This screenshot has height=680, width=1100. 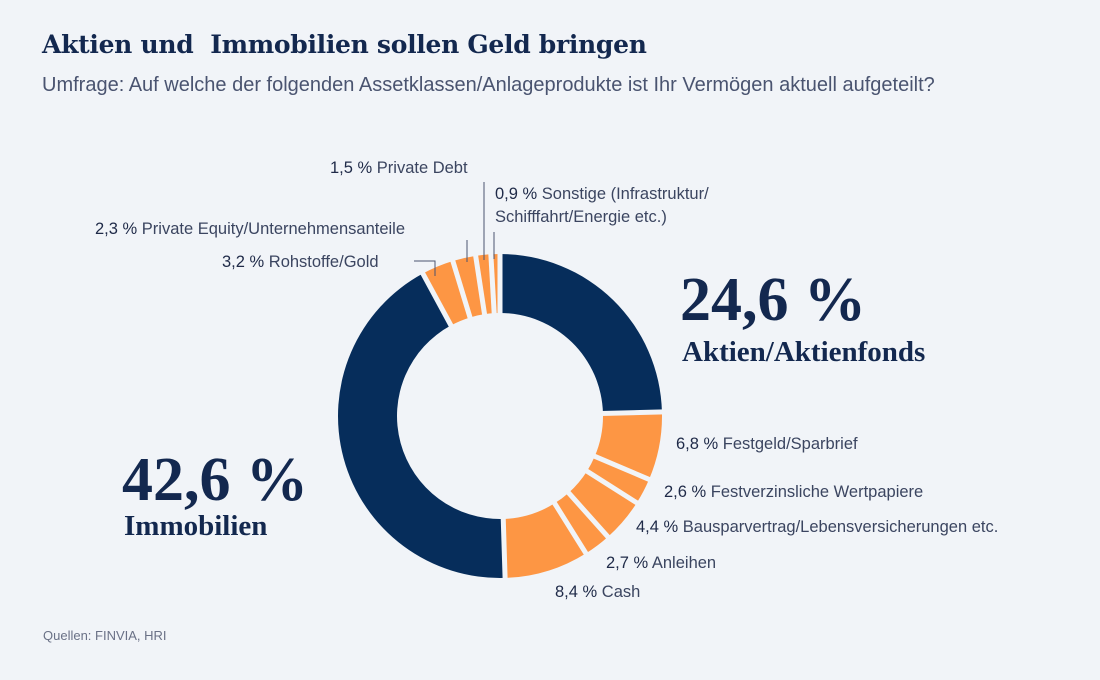 What do you see at coordinates (273, 229) in the screenshot?
I see `slice-category: Private Equity/Unternehmensanteile` at bounding box center [273, 229].